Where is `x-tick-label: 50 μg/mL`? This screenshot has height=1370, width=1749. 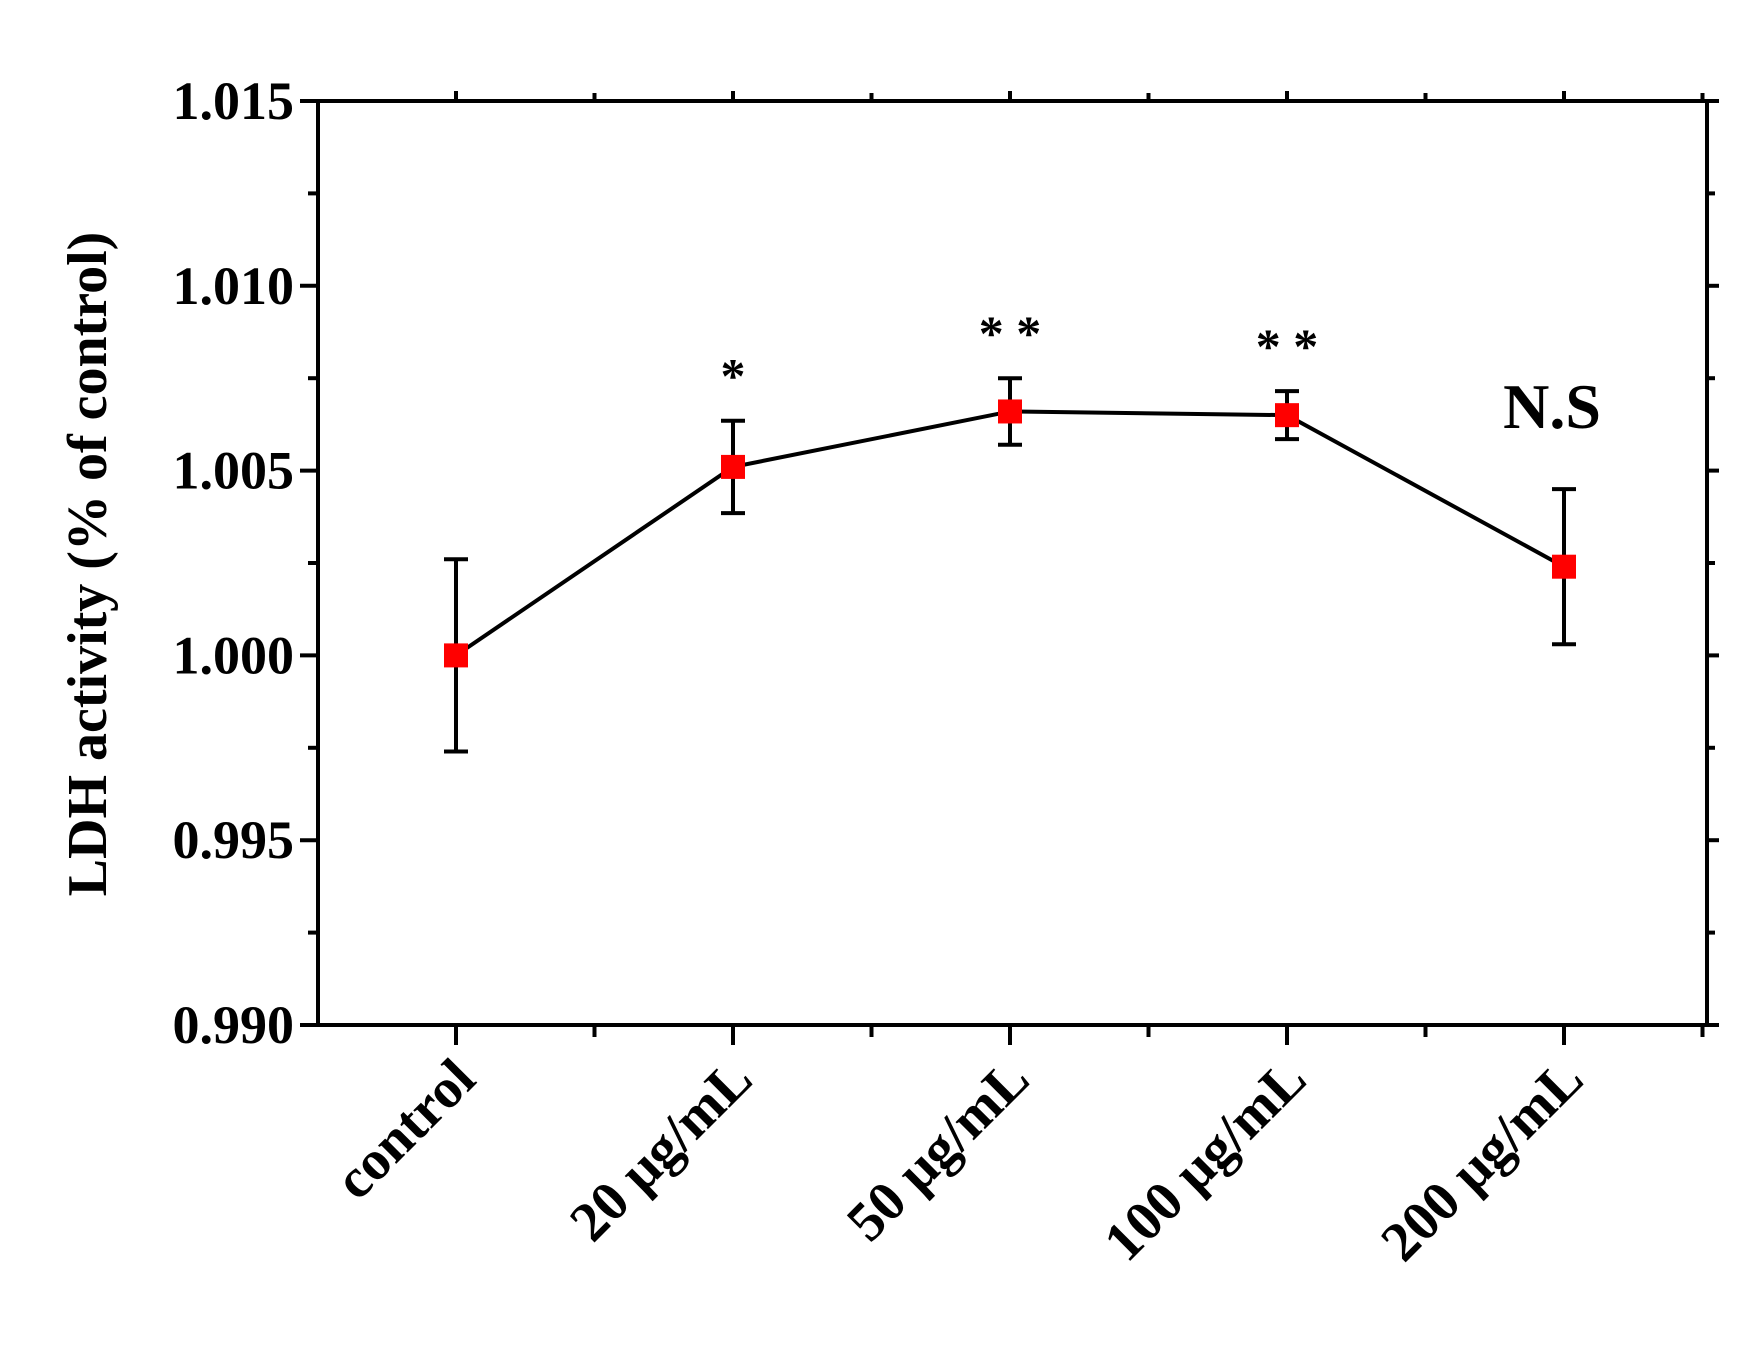 x-tick-label: 50 μg/mL is located at coordinates (938, 1150).